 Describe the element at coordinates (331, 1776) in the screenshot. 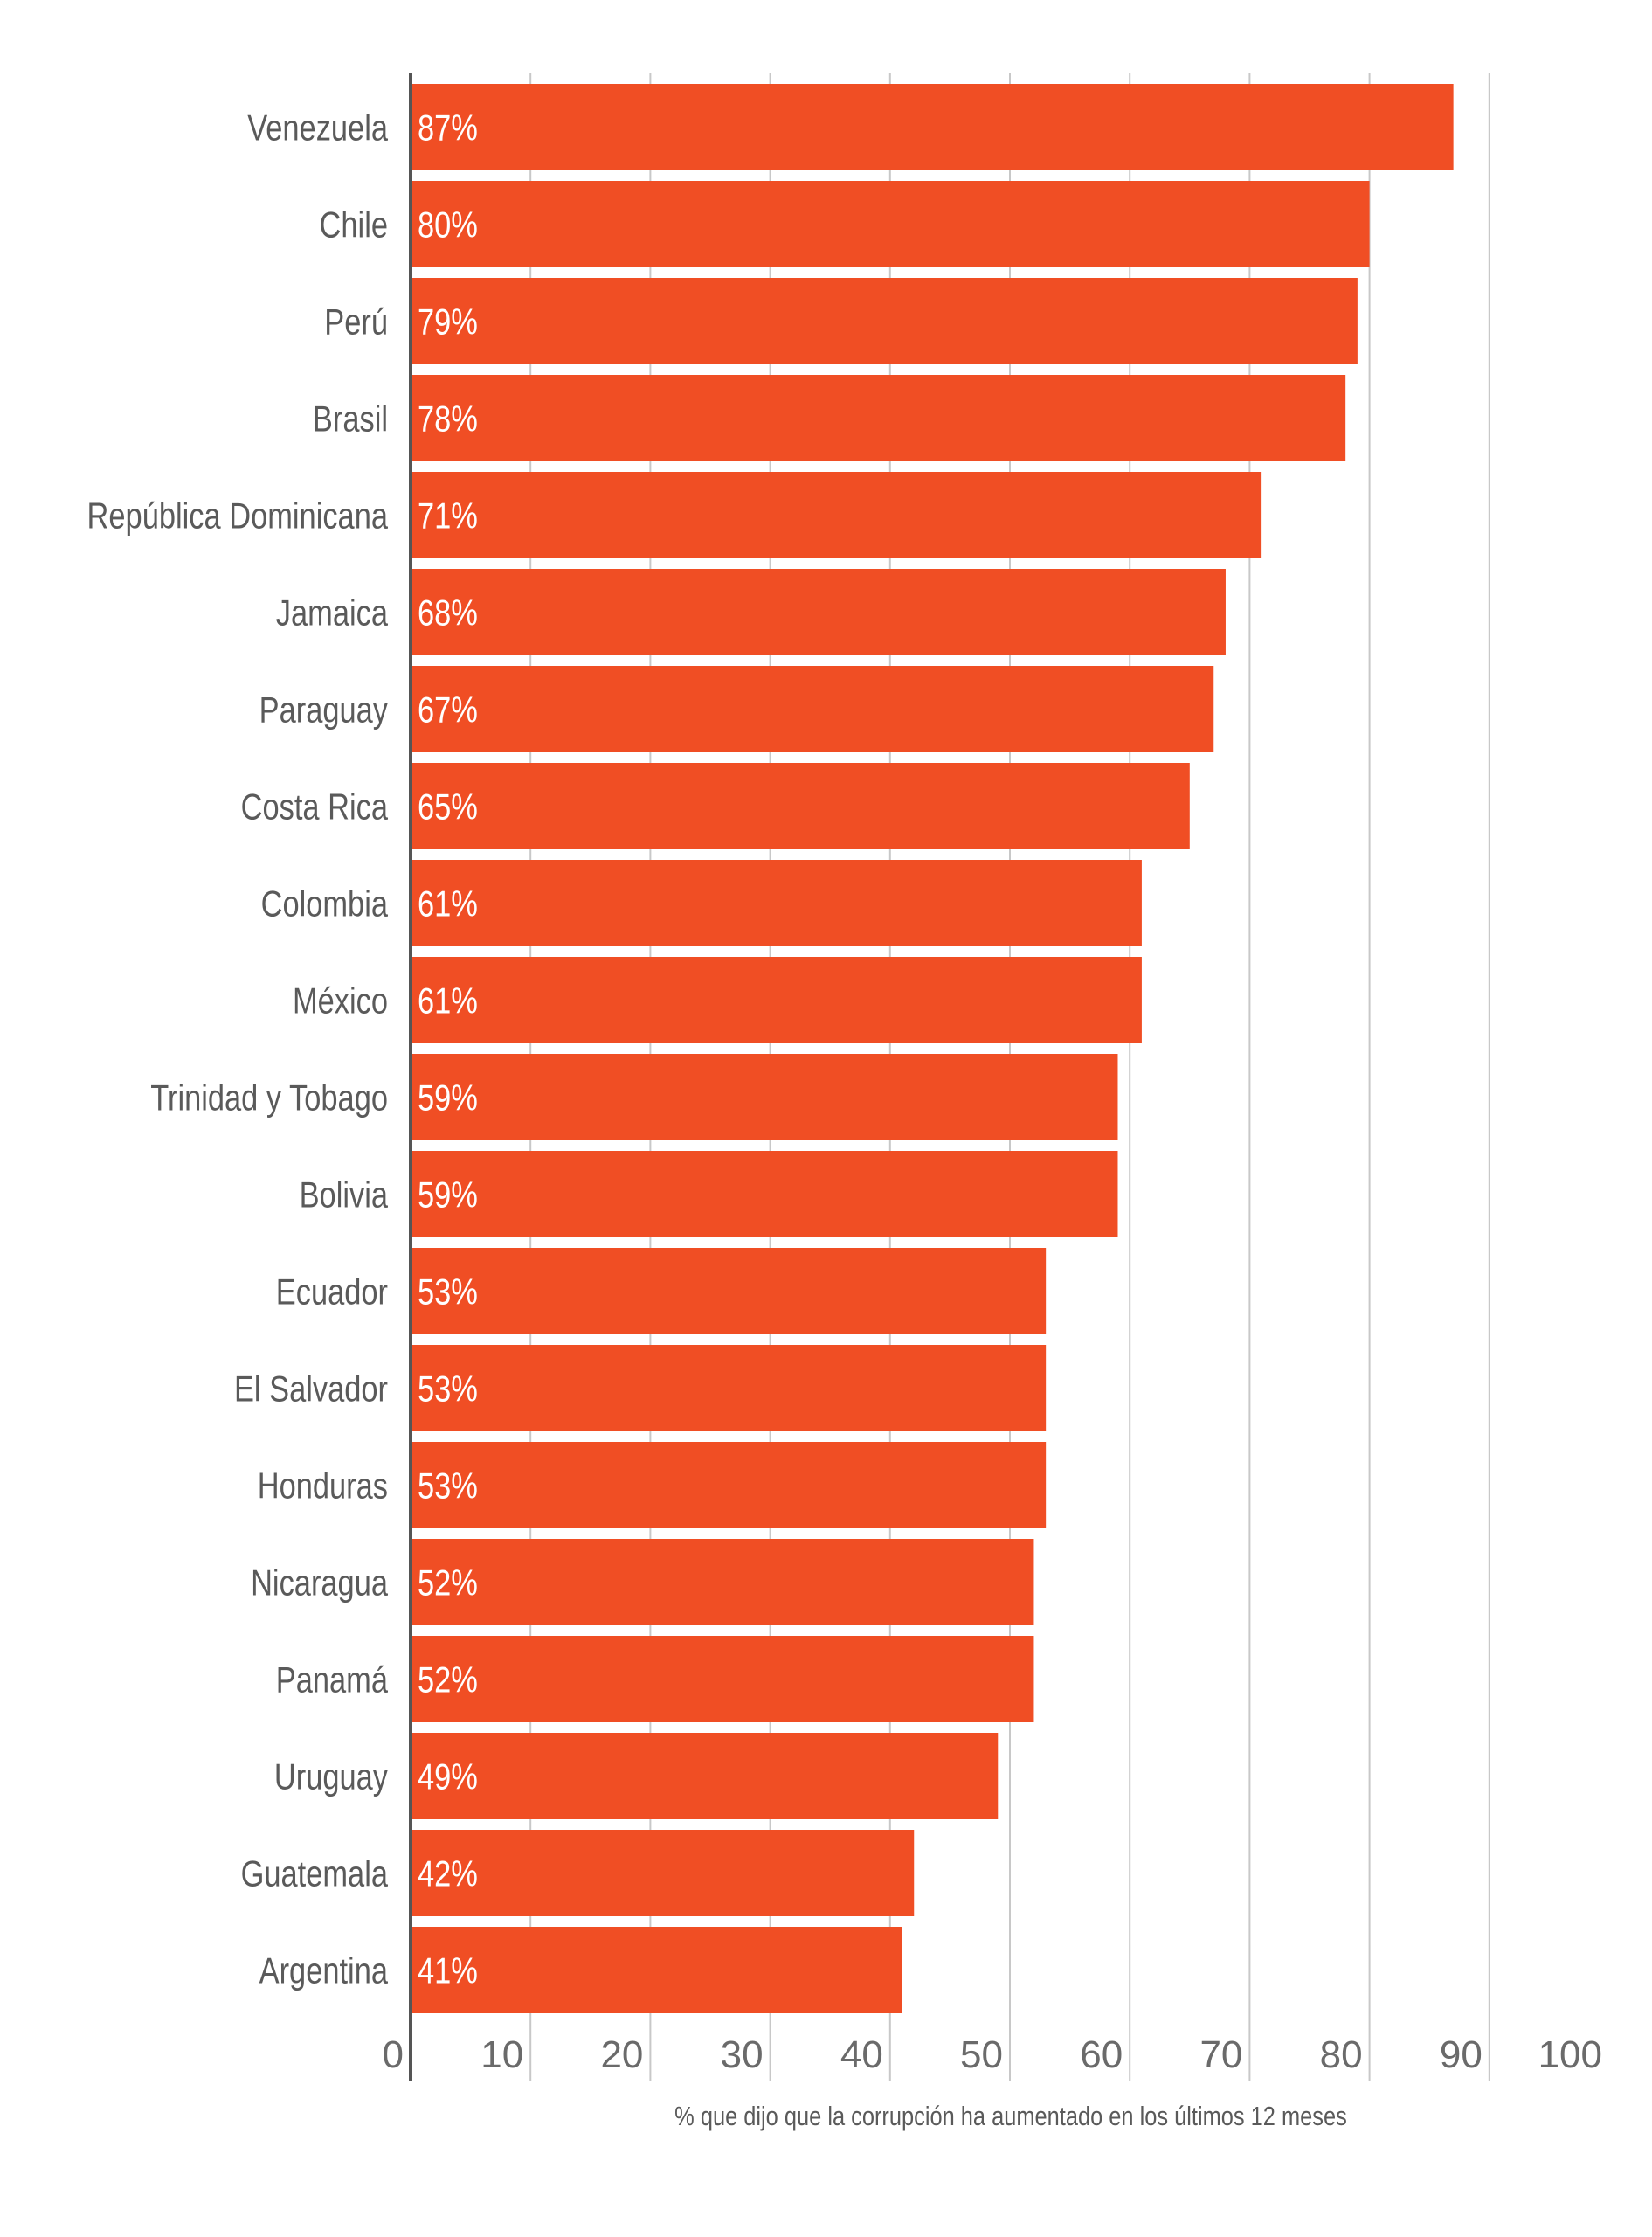

I see `category-label: Uruguay` at that location.